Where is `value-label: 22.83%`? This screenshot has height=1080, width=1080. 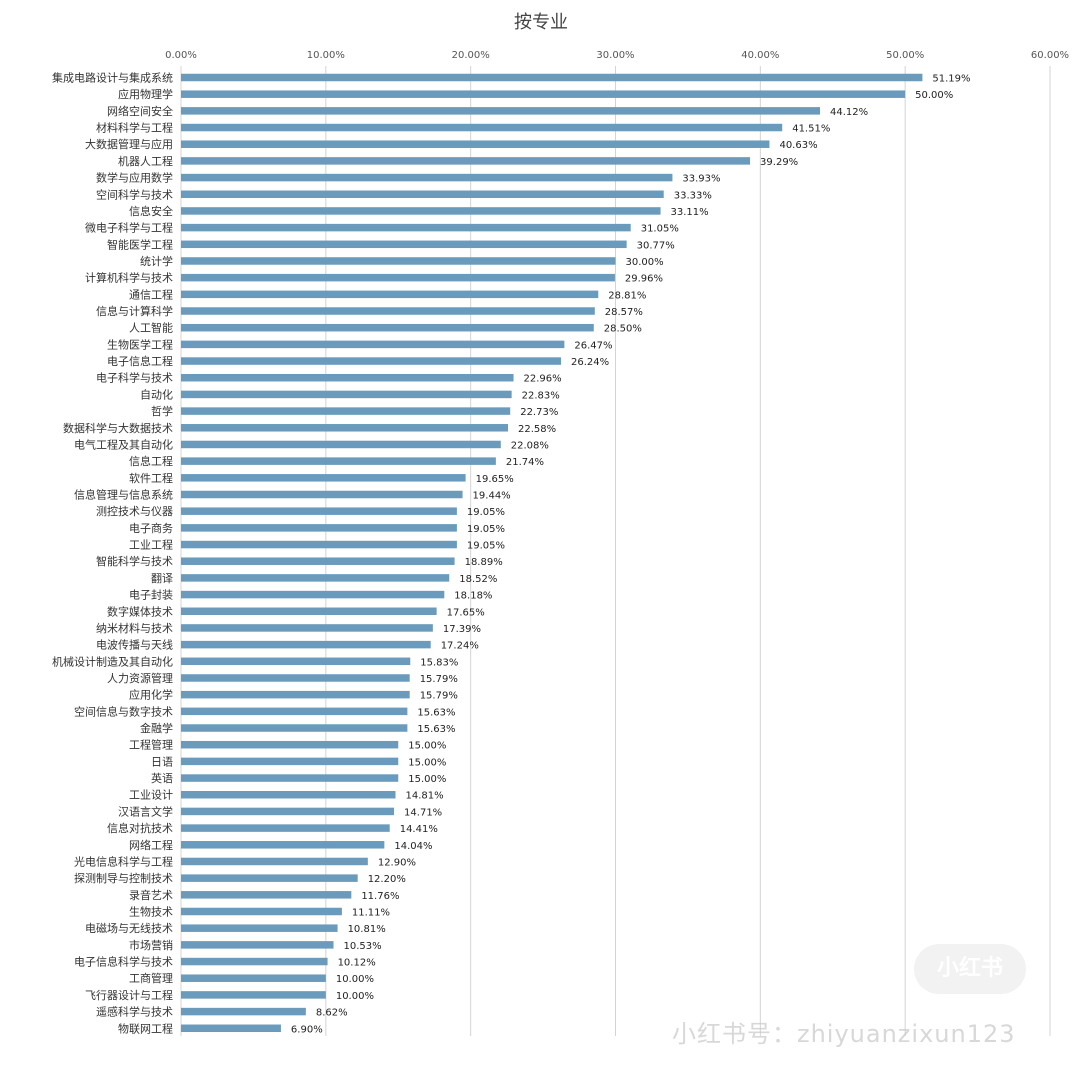
value-label: 22.83% is located at coordinates (541, 395).